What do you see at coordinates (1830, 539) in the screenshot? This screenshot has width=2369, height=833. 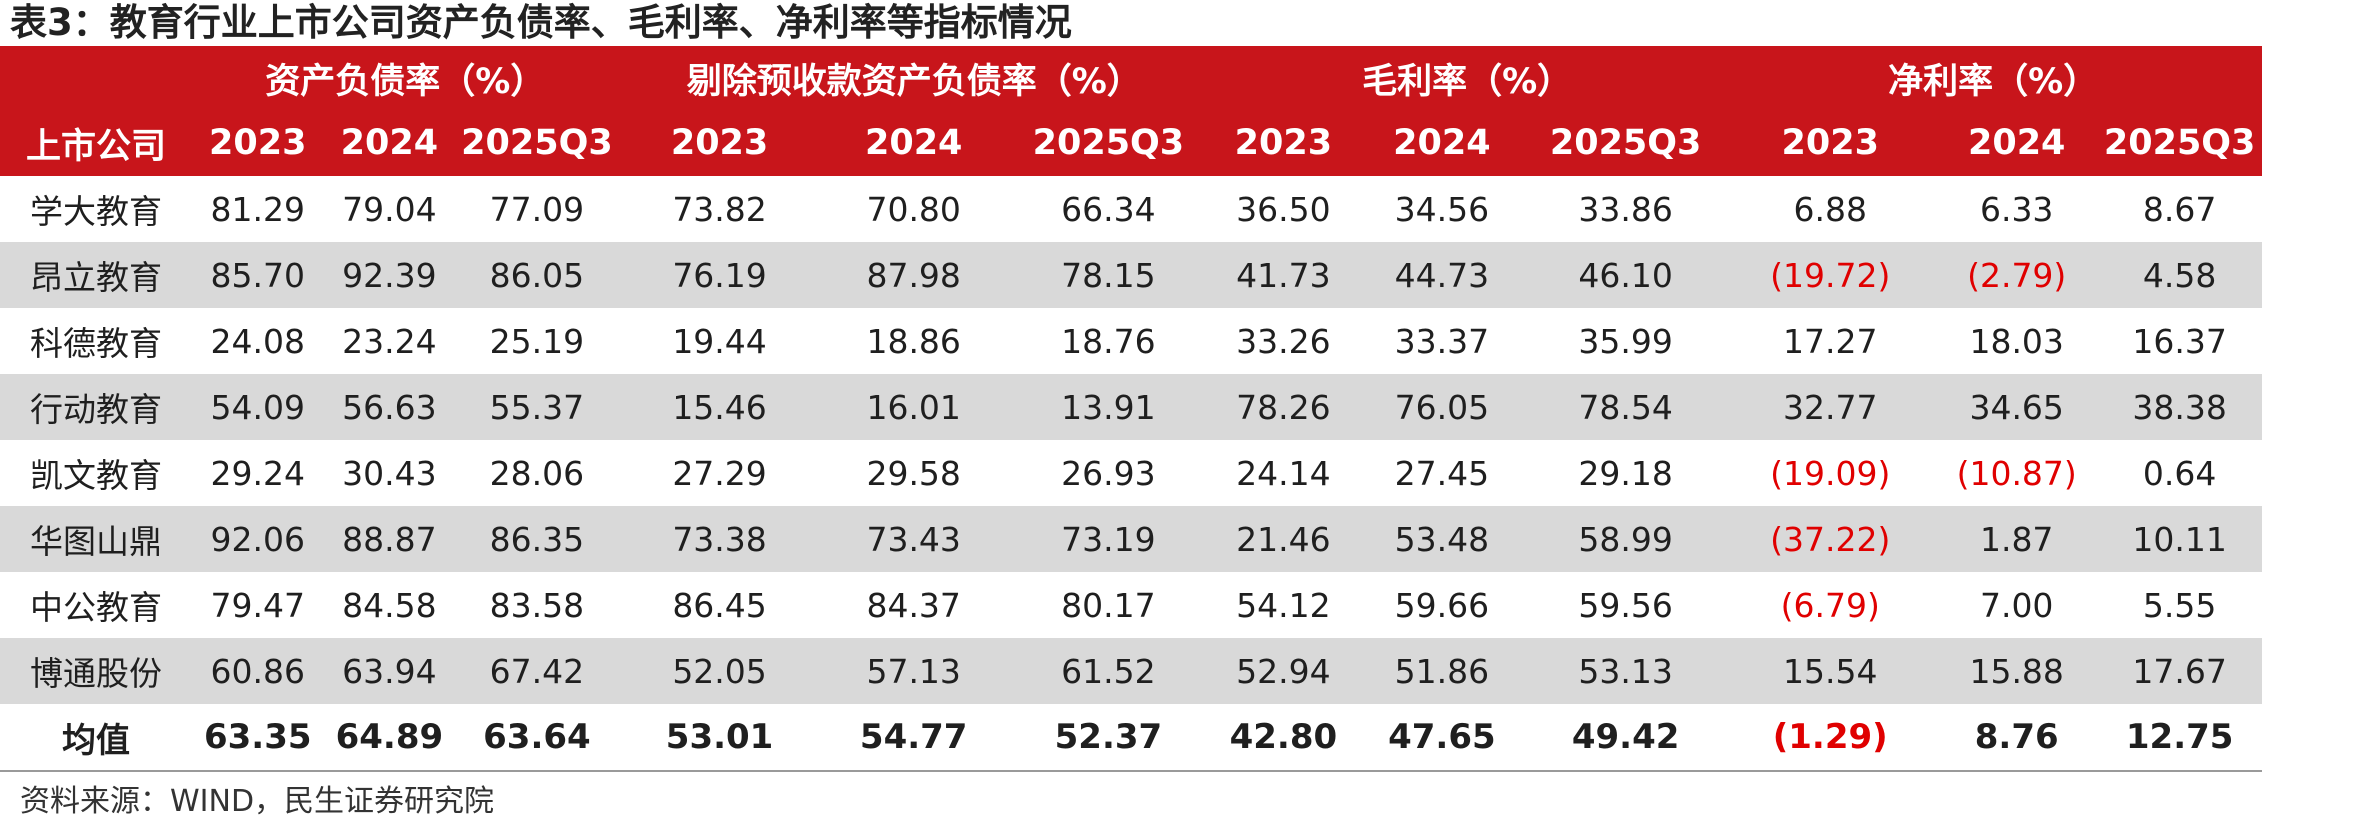 I see `value-cell: (37.22)` at bounding box center [1830, 539].